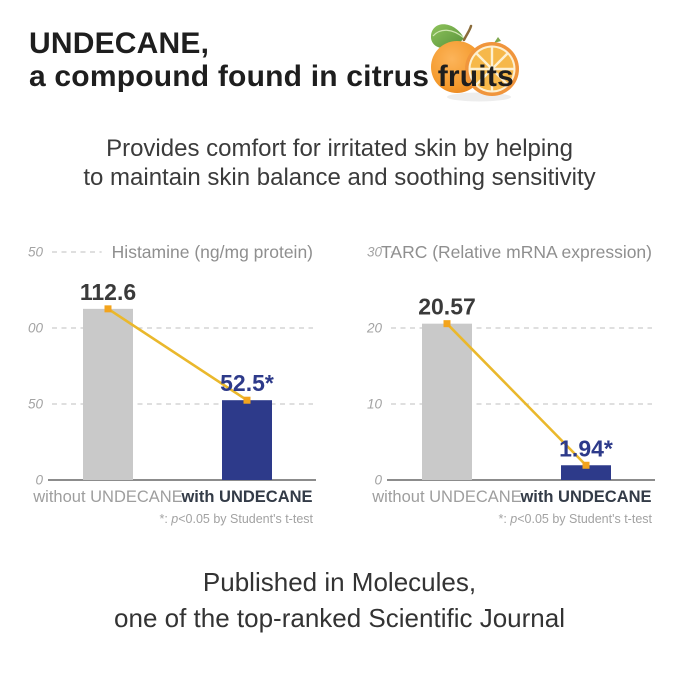 The height and width of the screenshot is (679, 679). Describe the element at coordinates (247, 383) in the screenshot. I see `value-label: 52.5*` at that location.